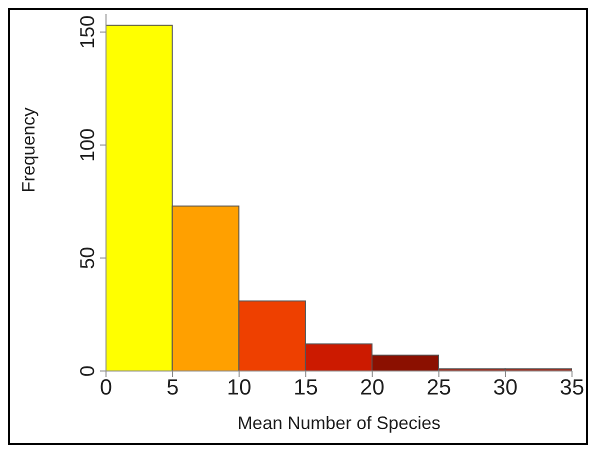 Image resolution: width=598 pixels, height=455 pixels. Describe the element at coordinates (505, 387) in the screenshot. I see `x-tick-label: 30` at that location.